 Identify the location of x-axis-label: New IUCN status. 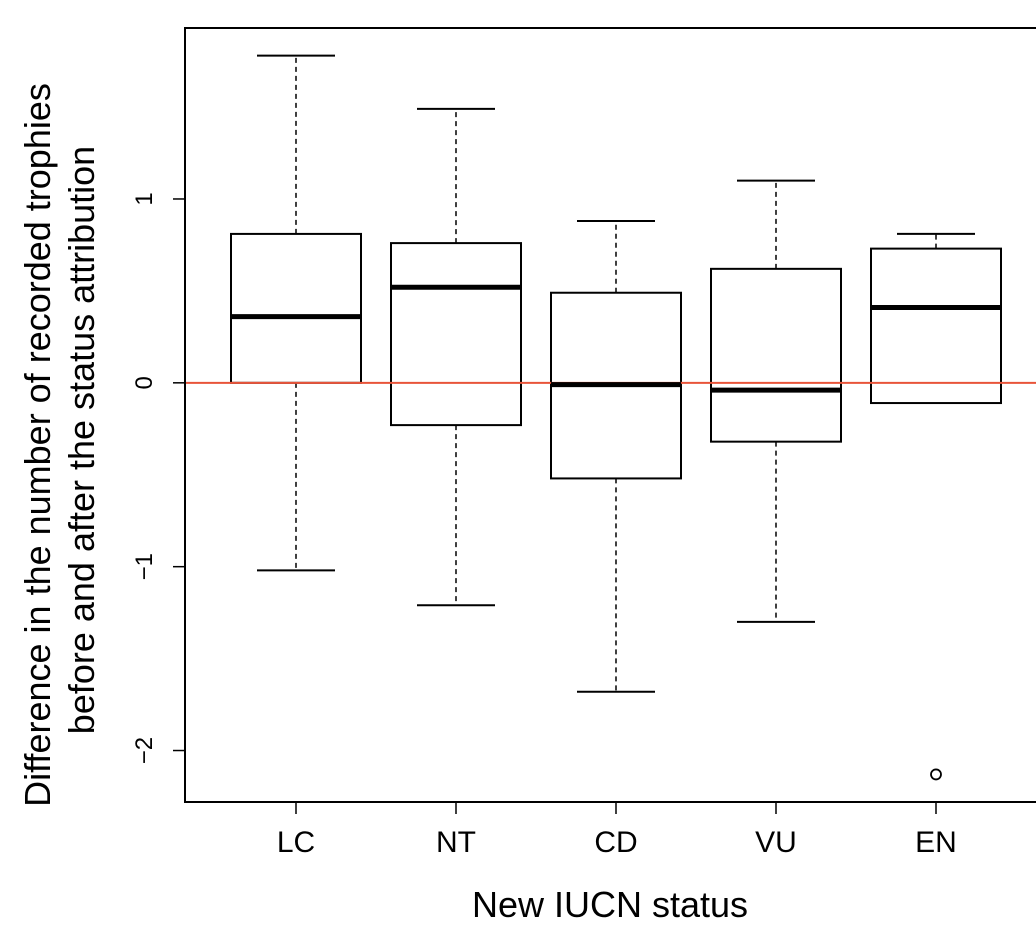
(610, 904).